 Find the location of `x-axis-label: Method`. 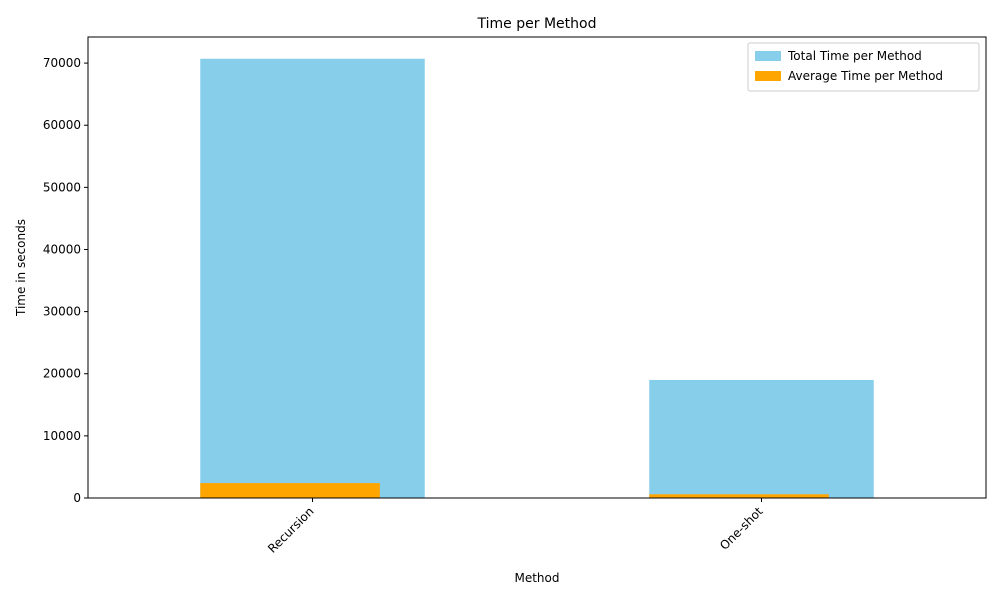

x-axis-label: Method is located at coordinates (536, 578).